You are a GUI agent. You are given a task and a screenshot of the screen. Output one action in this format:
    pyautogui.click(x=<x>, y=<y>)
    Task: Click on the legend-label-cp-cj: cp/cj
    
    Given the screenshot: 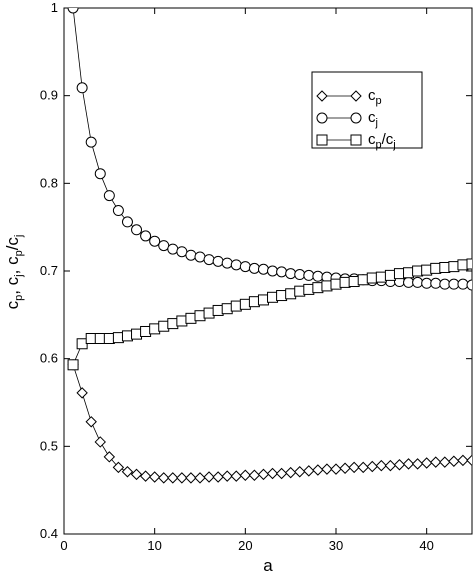 What is the action you would take?
    pyautogui.click(x=382, y=141)
    